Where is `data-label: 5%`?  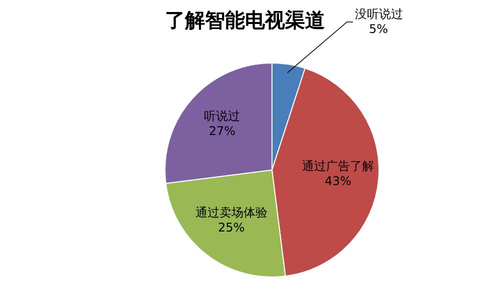 data-label: 5% is located at coordinates (378, 29).